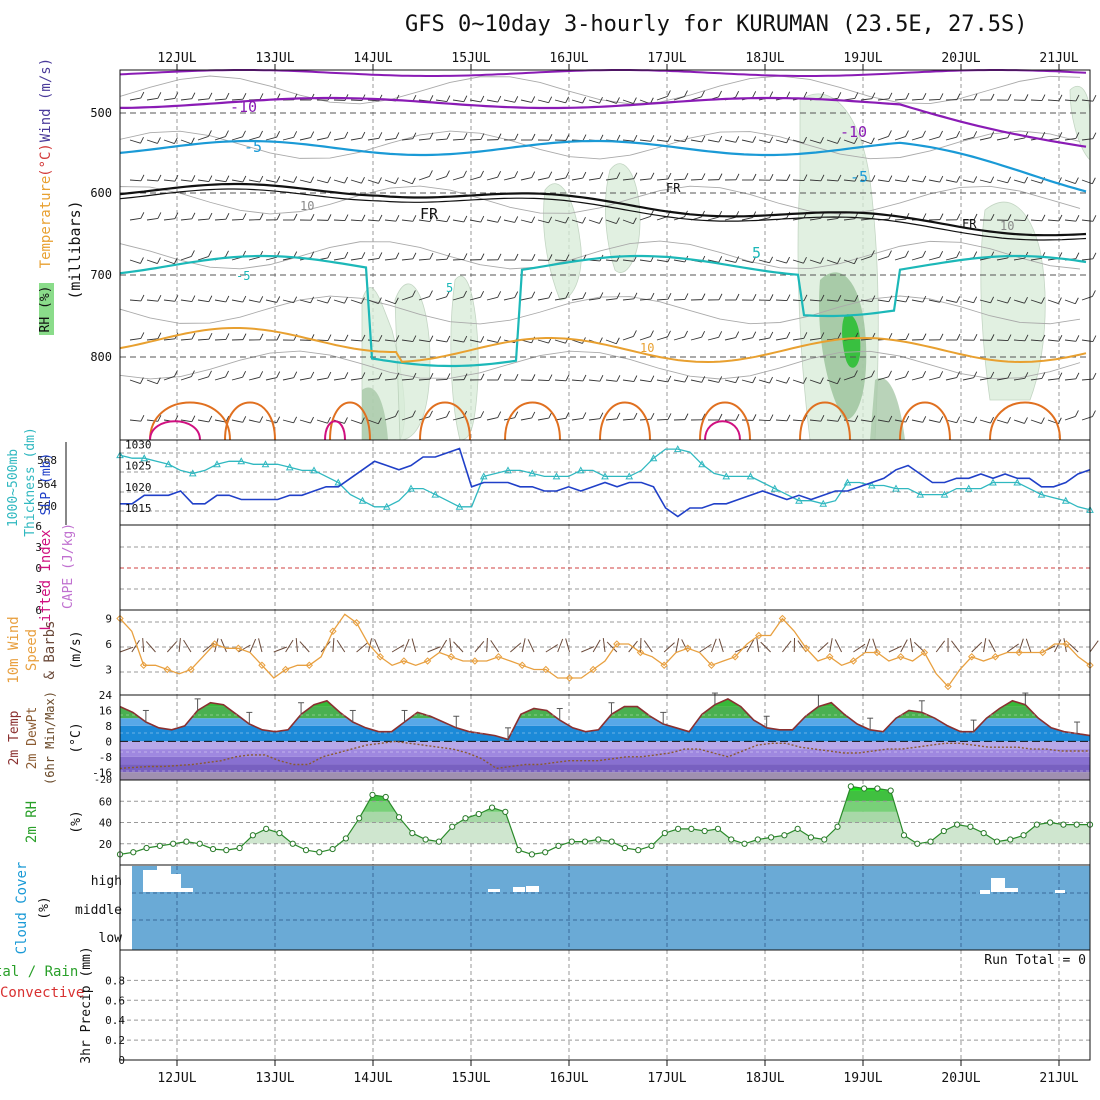 The height and width of the screenshot is (1100, 1100). I want to click on label-precip-b: Convective, so click(42, 993).